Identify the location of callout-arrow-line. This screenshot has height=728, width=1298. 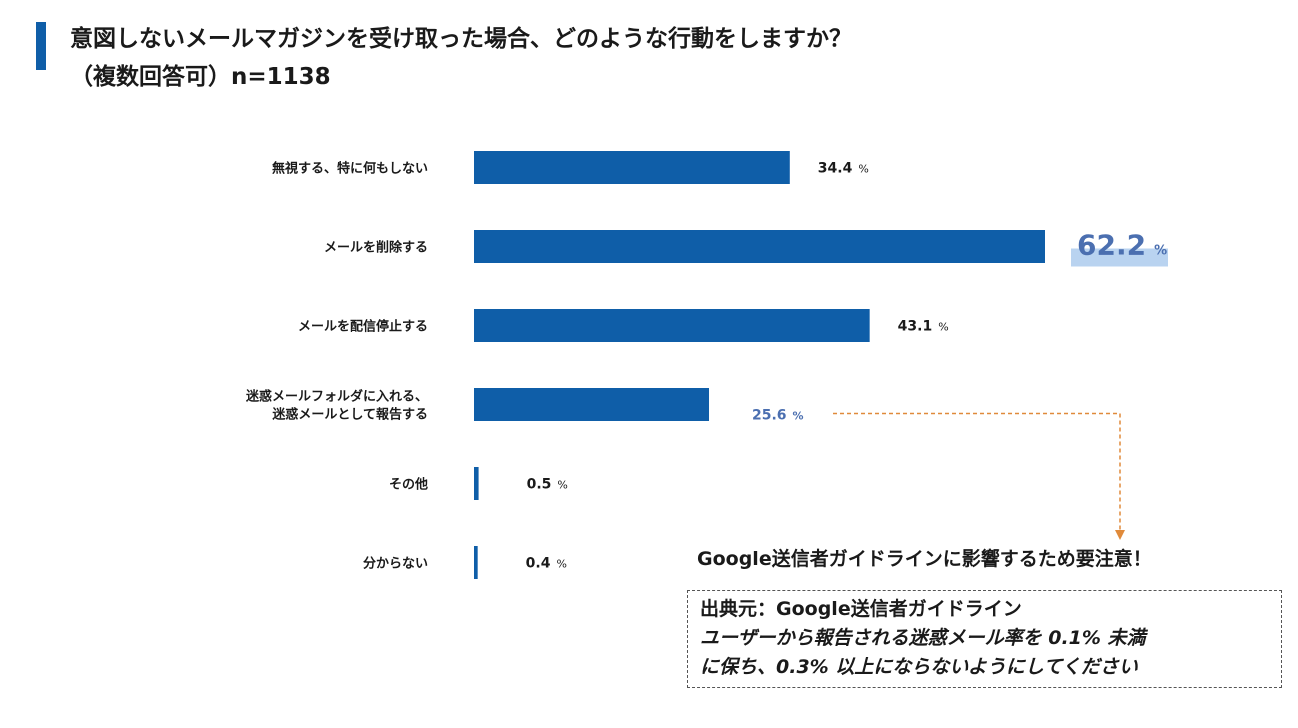
(977, 471).